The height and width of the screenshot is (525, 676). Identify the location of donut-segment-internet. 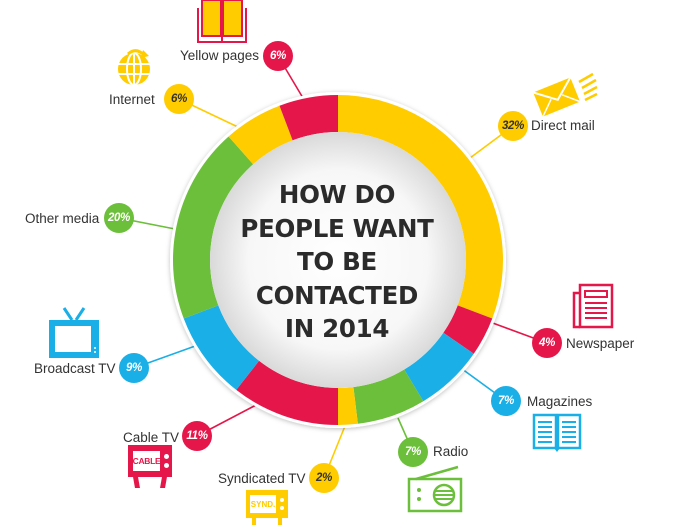
(260, 135).